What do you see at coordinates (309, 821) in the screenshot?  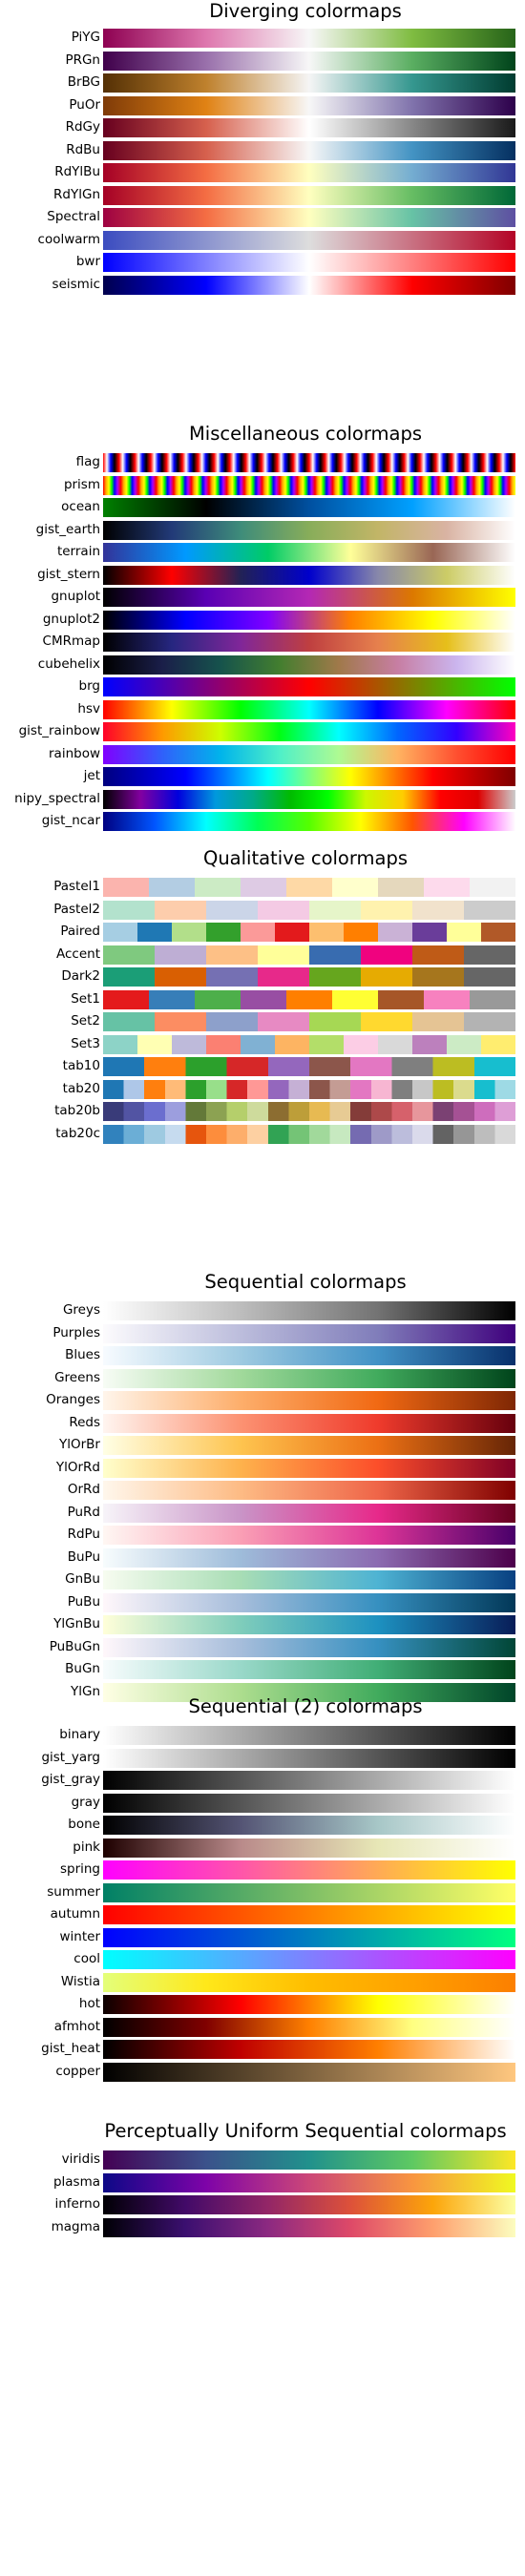 I see `colormap-bar-gist_ncar` at bounding box center [309, 821].